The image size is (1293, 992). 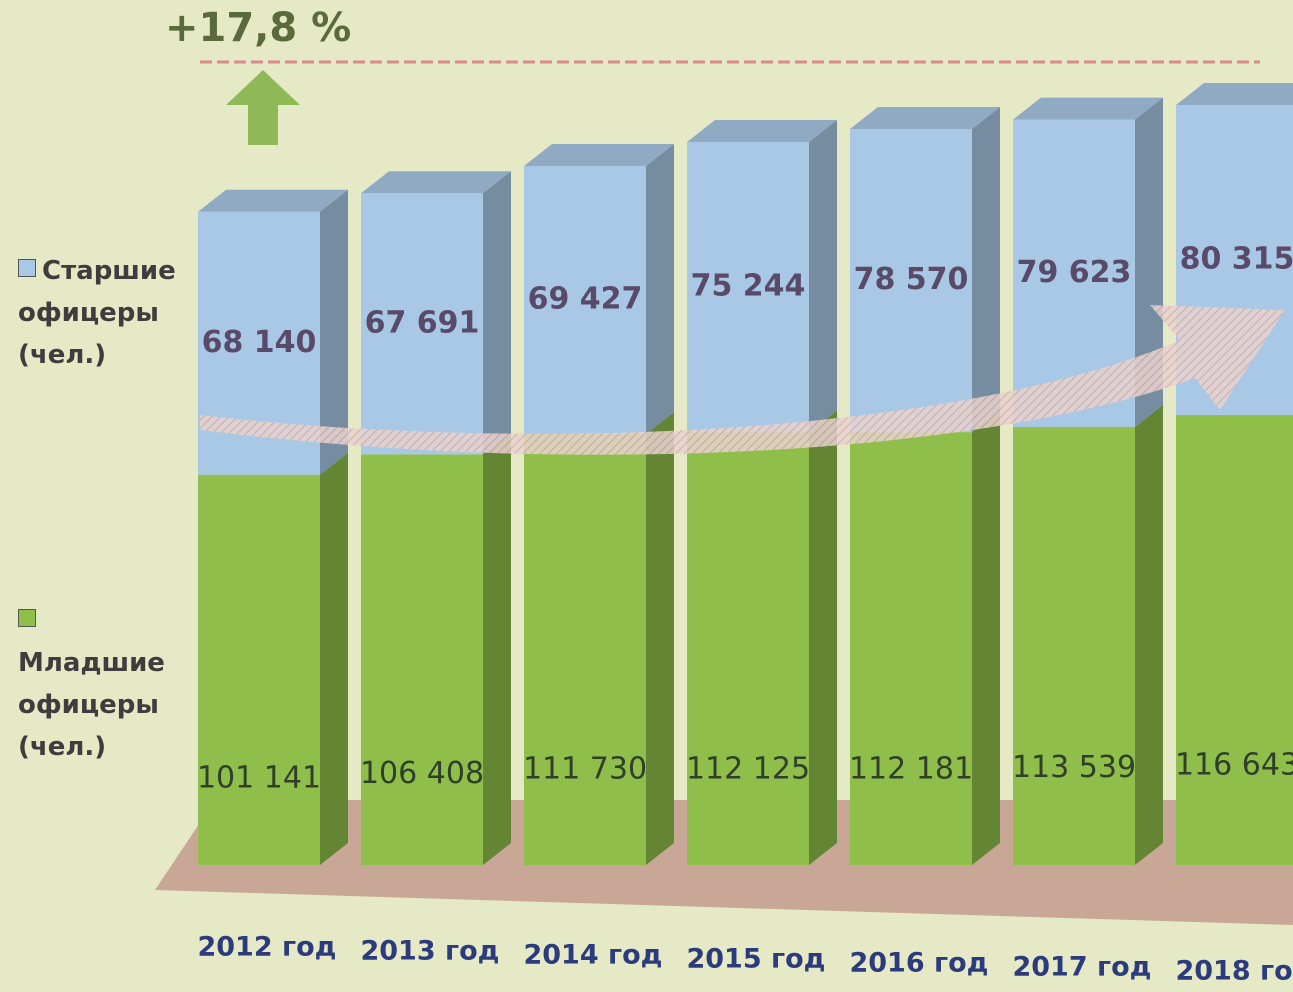 I want to click on value-label: 67 691, so click(x=422, y=322).